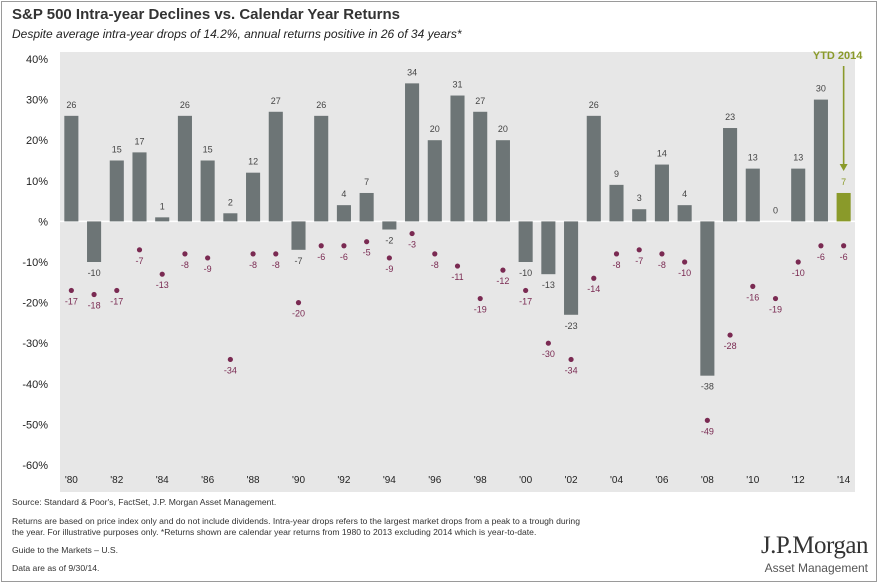 The image size is (880, 585). Describe the element at coordinates (71, 480) in the screenshot. I see `x-tick-label: '80` at that location.